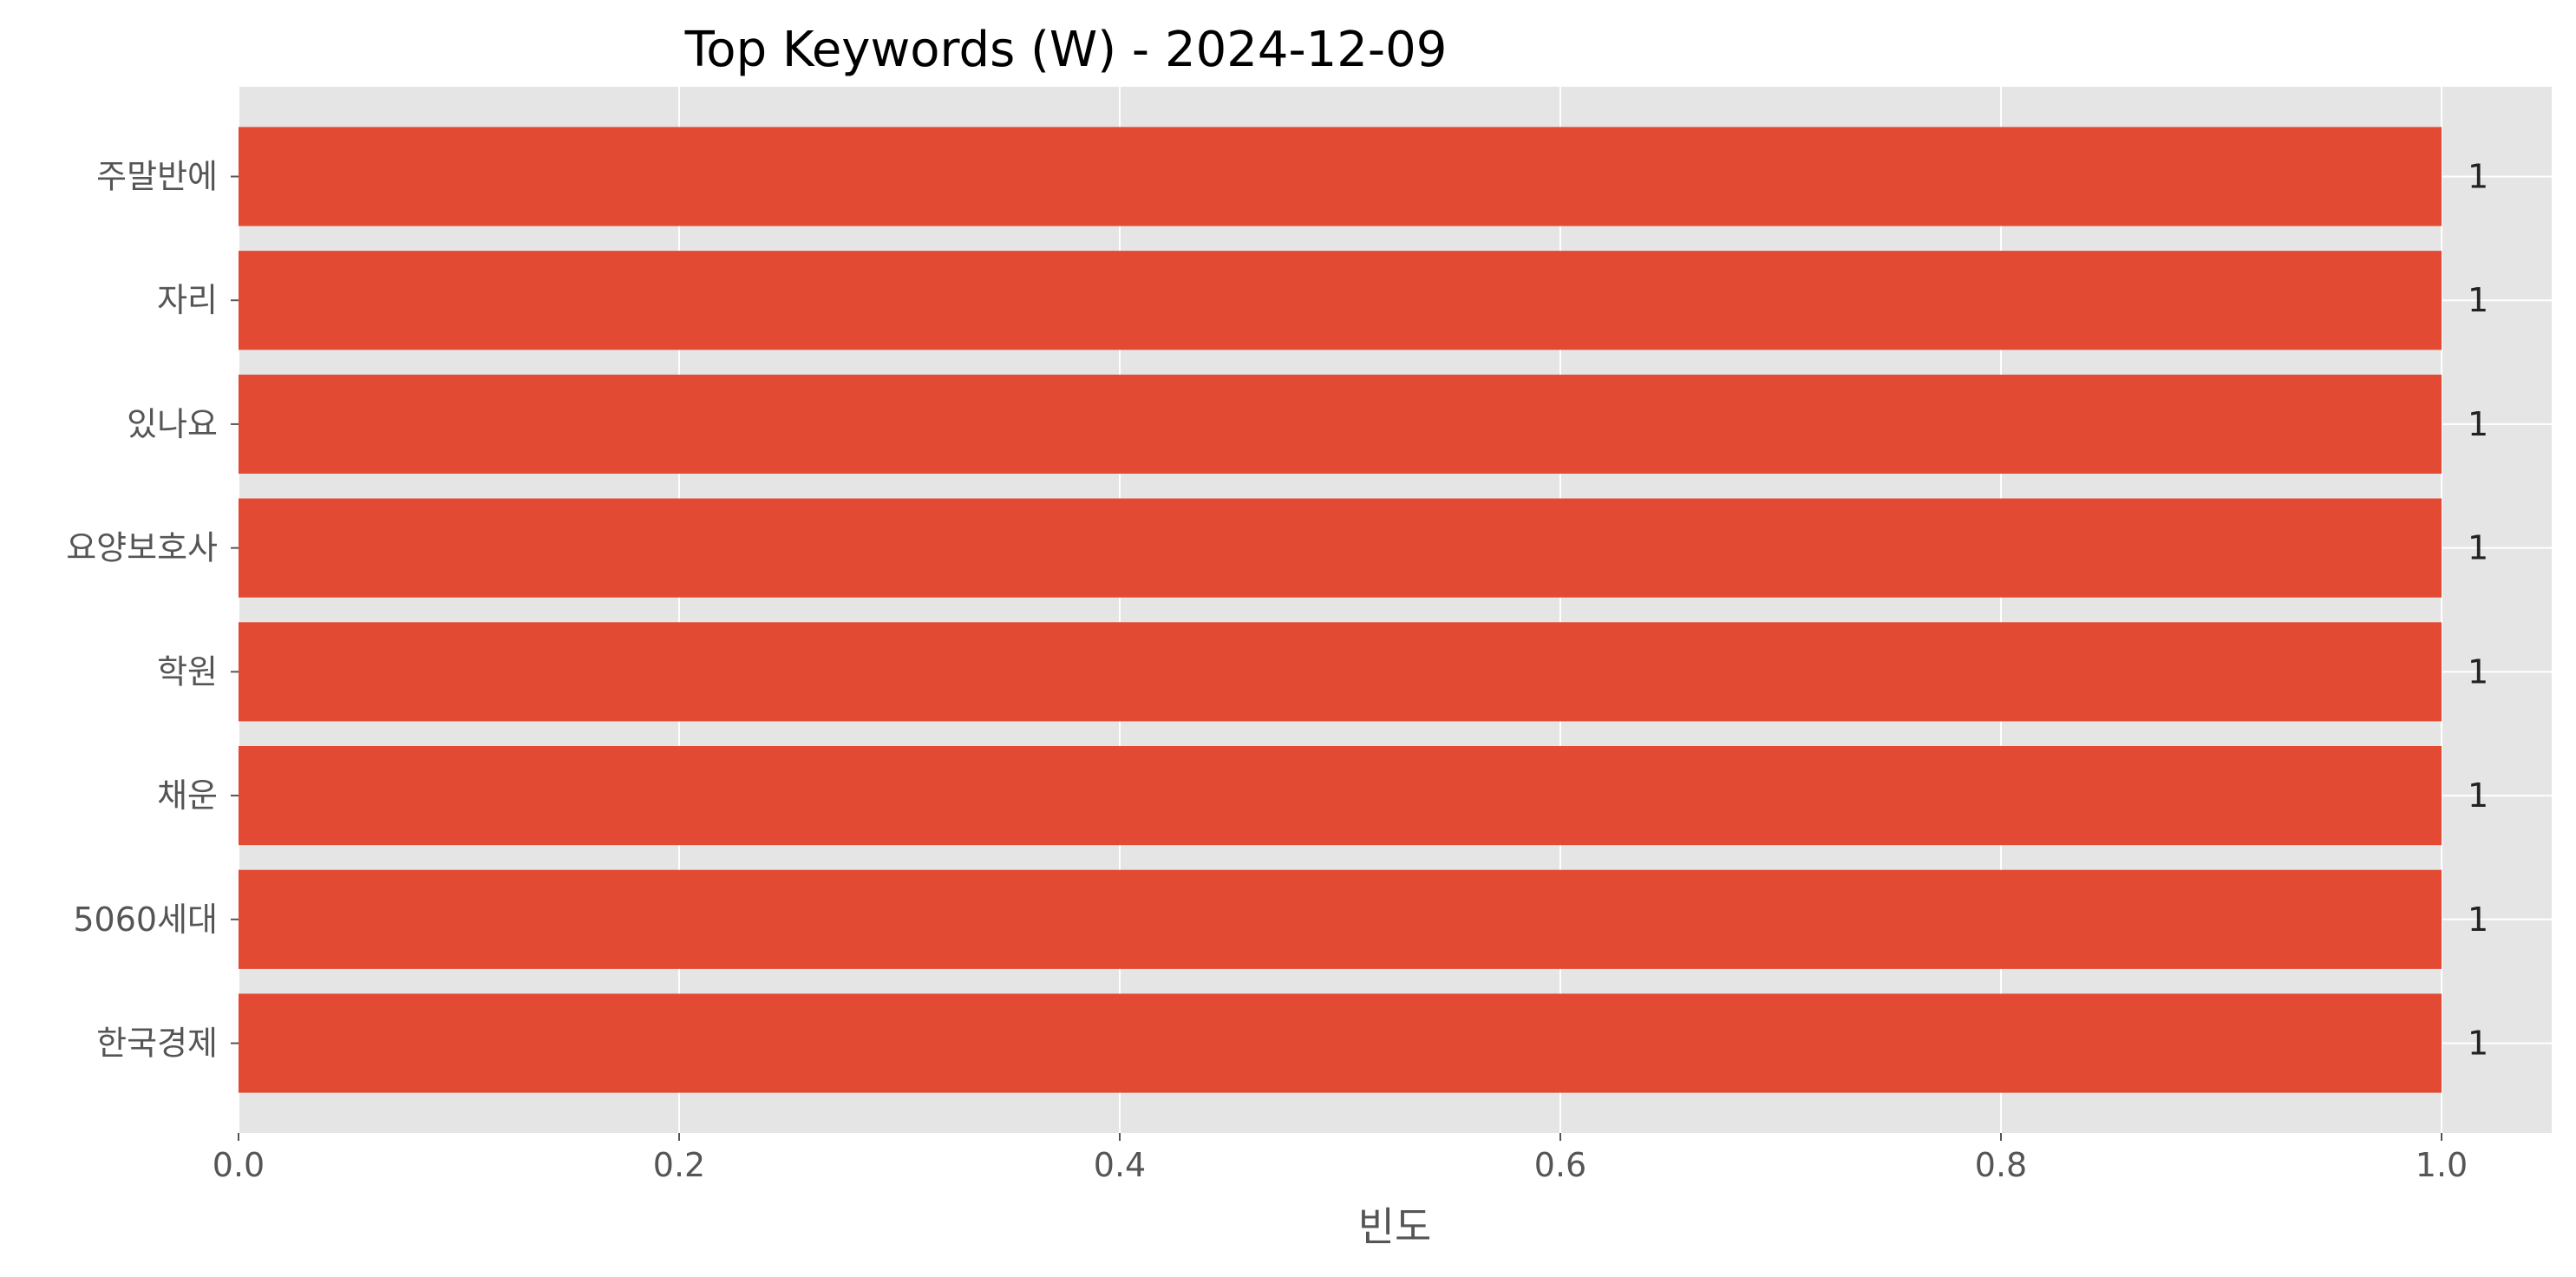 Image resolution: width=2576 pixels, height=1277 pixels. What do you see at coordinates (157, 176) in the screenshot?
I see `y-tick-label: 주말반에` at bounding box center [157, 176].